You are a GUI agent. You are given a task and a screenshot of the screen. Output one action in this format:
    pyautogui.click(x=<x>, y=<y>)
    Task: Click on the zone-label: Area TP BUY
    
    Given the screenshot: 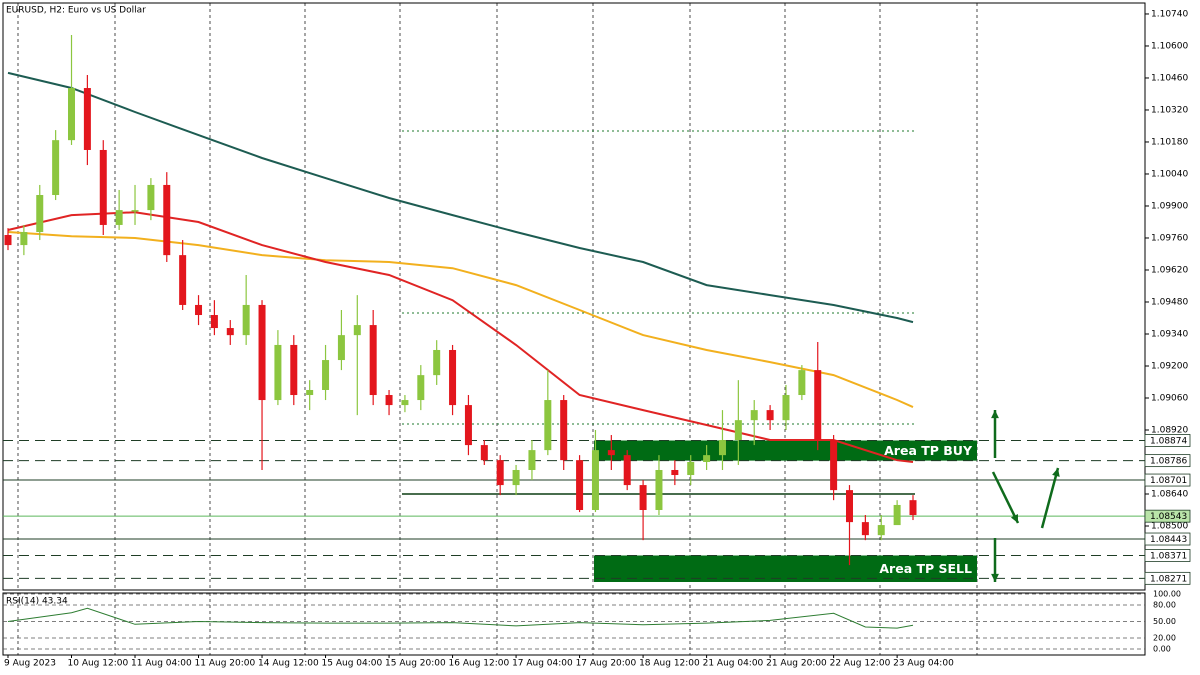 What is the action you would take?
    pyautogui.click(x=928, y=450)
    